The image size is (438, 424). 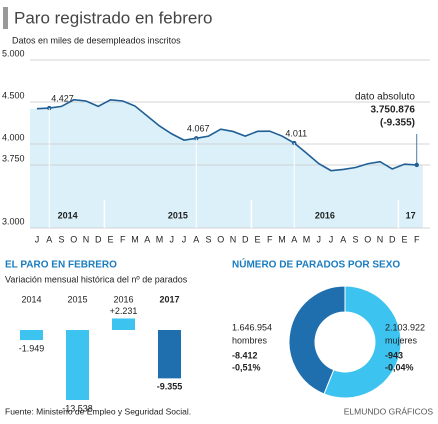 I want to click on value-label: -13.538, so click(x=77, y=408).